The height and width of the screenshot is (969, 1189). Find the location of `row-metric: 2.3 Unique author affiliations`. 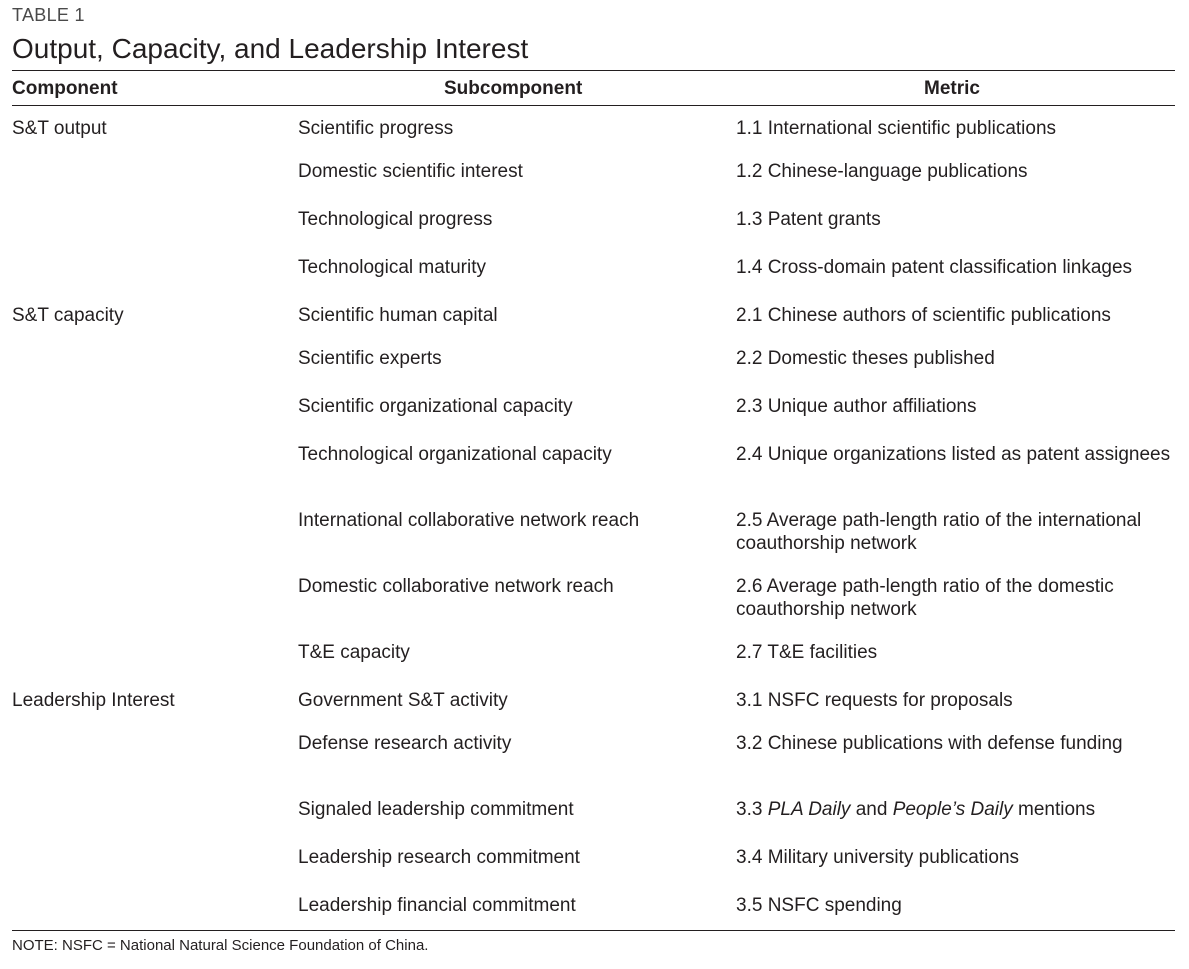

row-metric: 2.3 Unique author affiliations is located at coordinates (856, 406).